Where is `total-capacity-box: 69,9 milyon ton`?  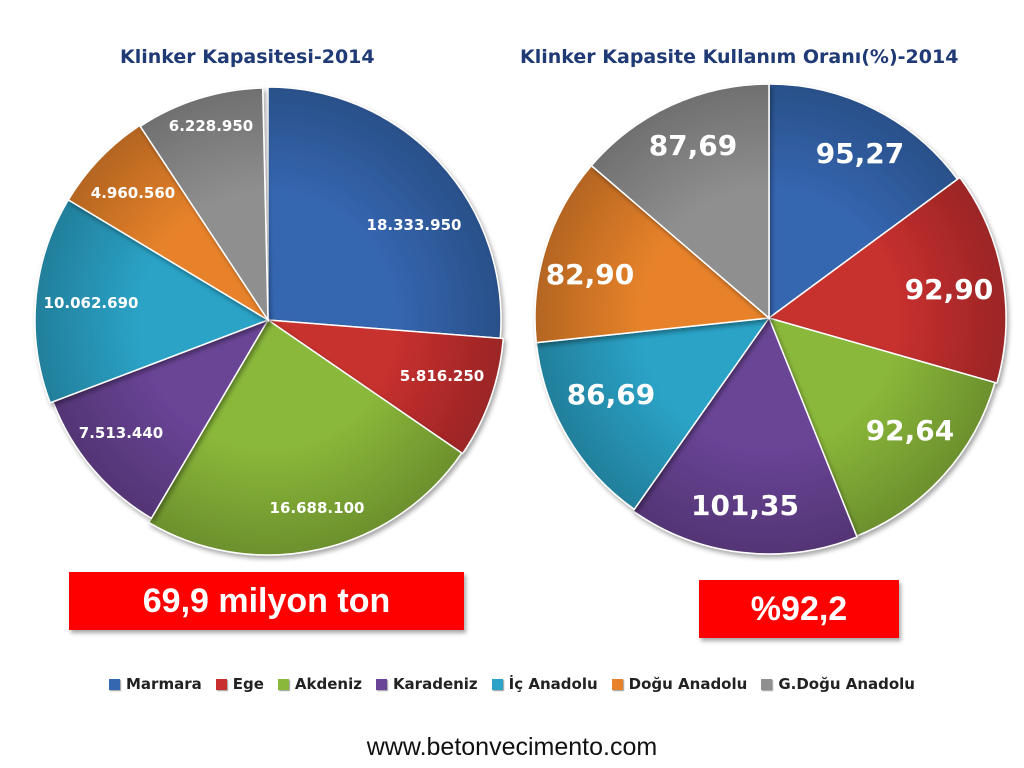 total-capacity-box: 69,9 milyon ton is located at coordinates (266, 601).